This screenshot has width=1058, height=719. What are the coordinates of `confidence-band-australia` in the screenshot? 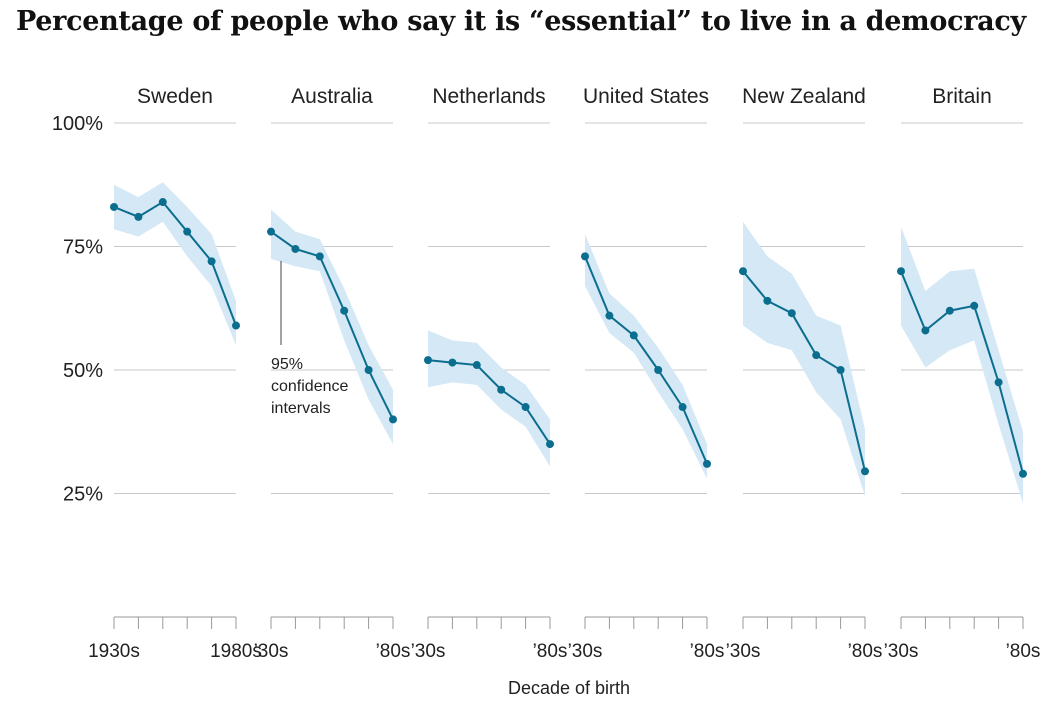 It's located at (332, 327).